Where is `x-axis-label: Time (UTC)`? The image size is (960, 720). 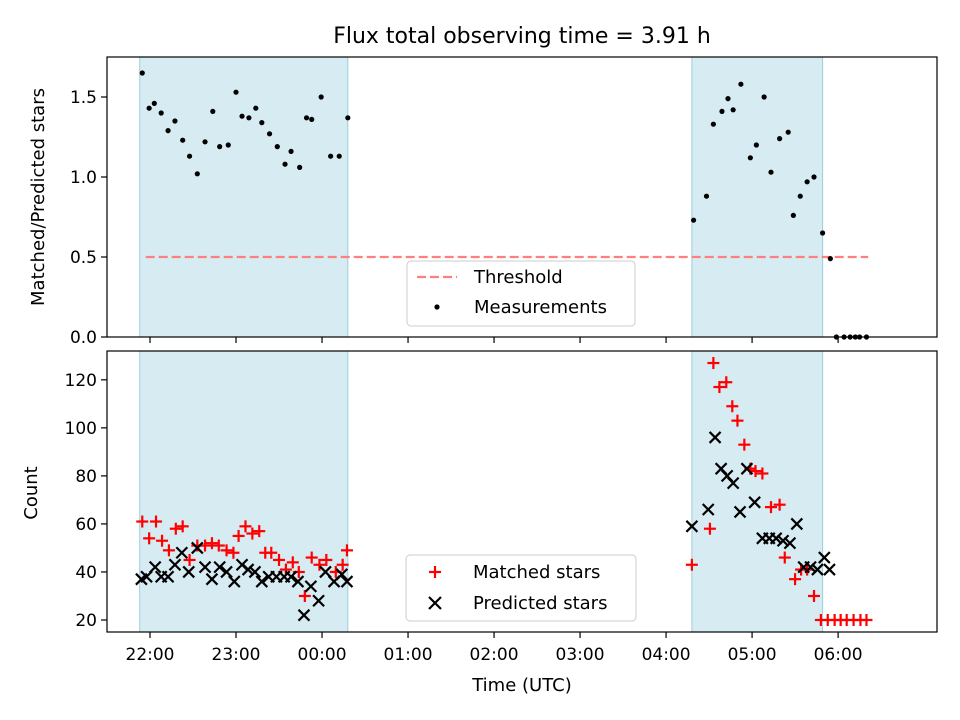 x-axis-label: Time (UTC) is located at coordinates (521, 685).